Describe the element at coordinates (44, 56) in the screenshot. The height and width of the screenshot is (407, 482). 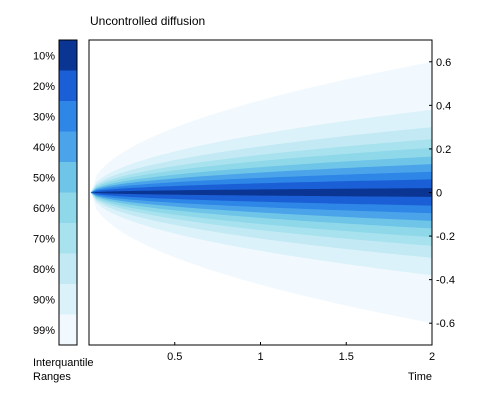
I see `legend-label: 10%` at that location.